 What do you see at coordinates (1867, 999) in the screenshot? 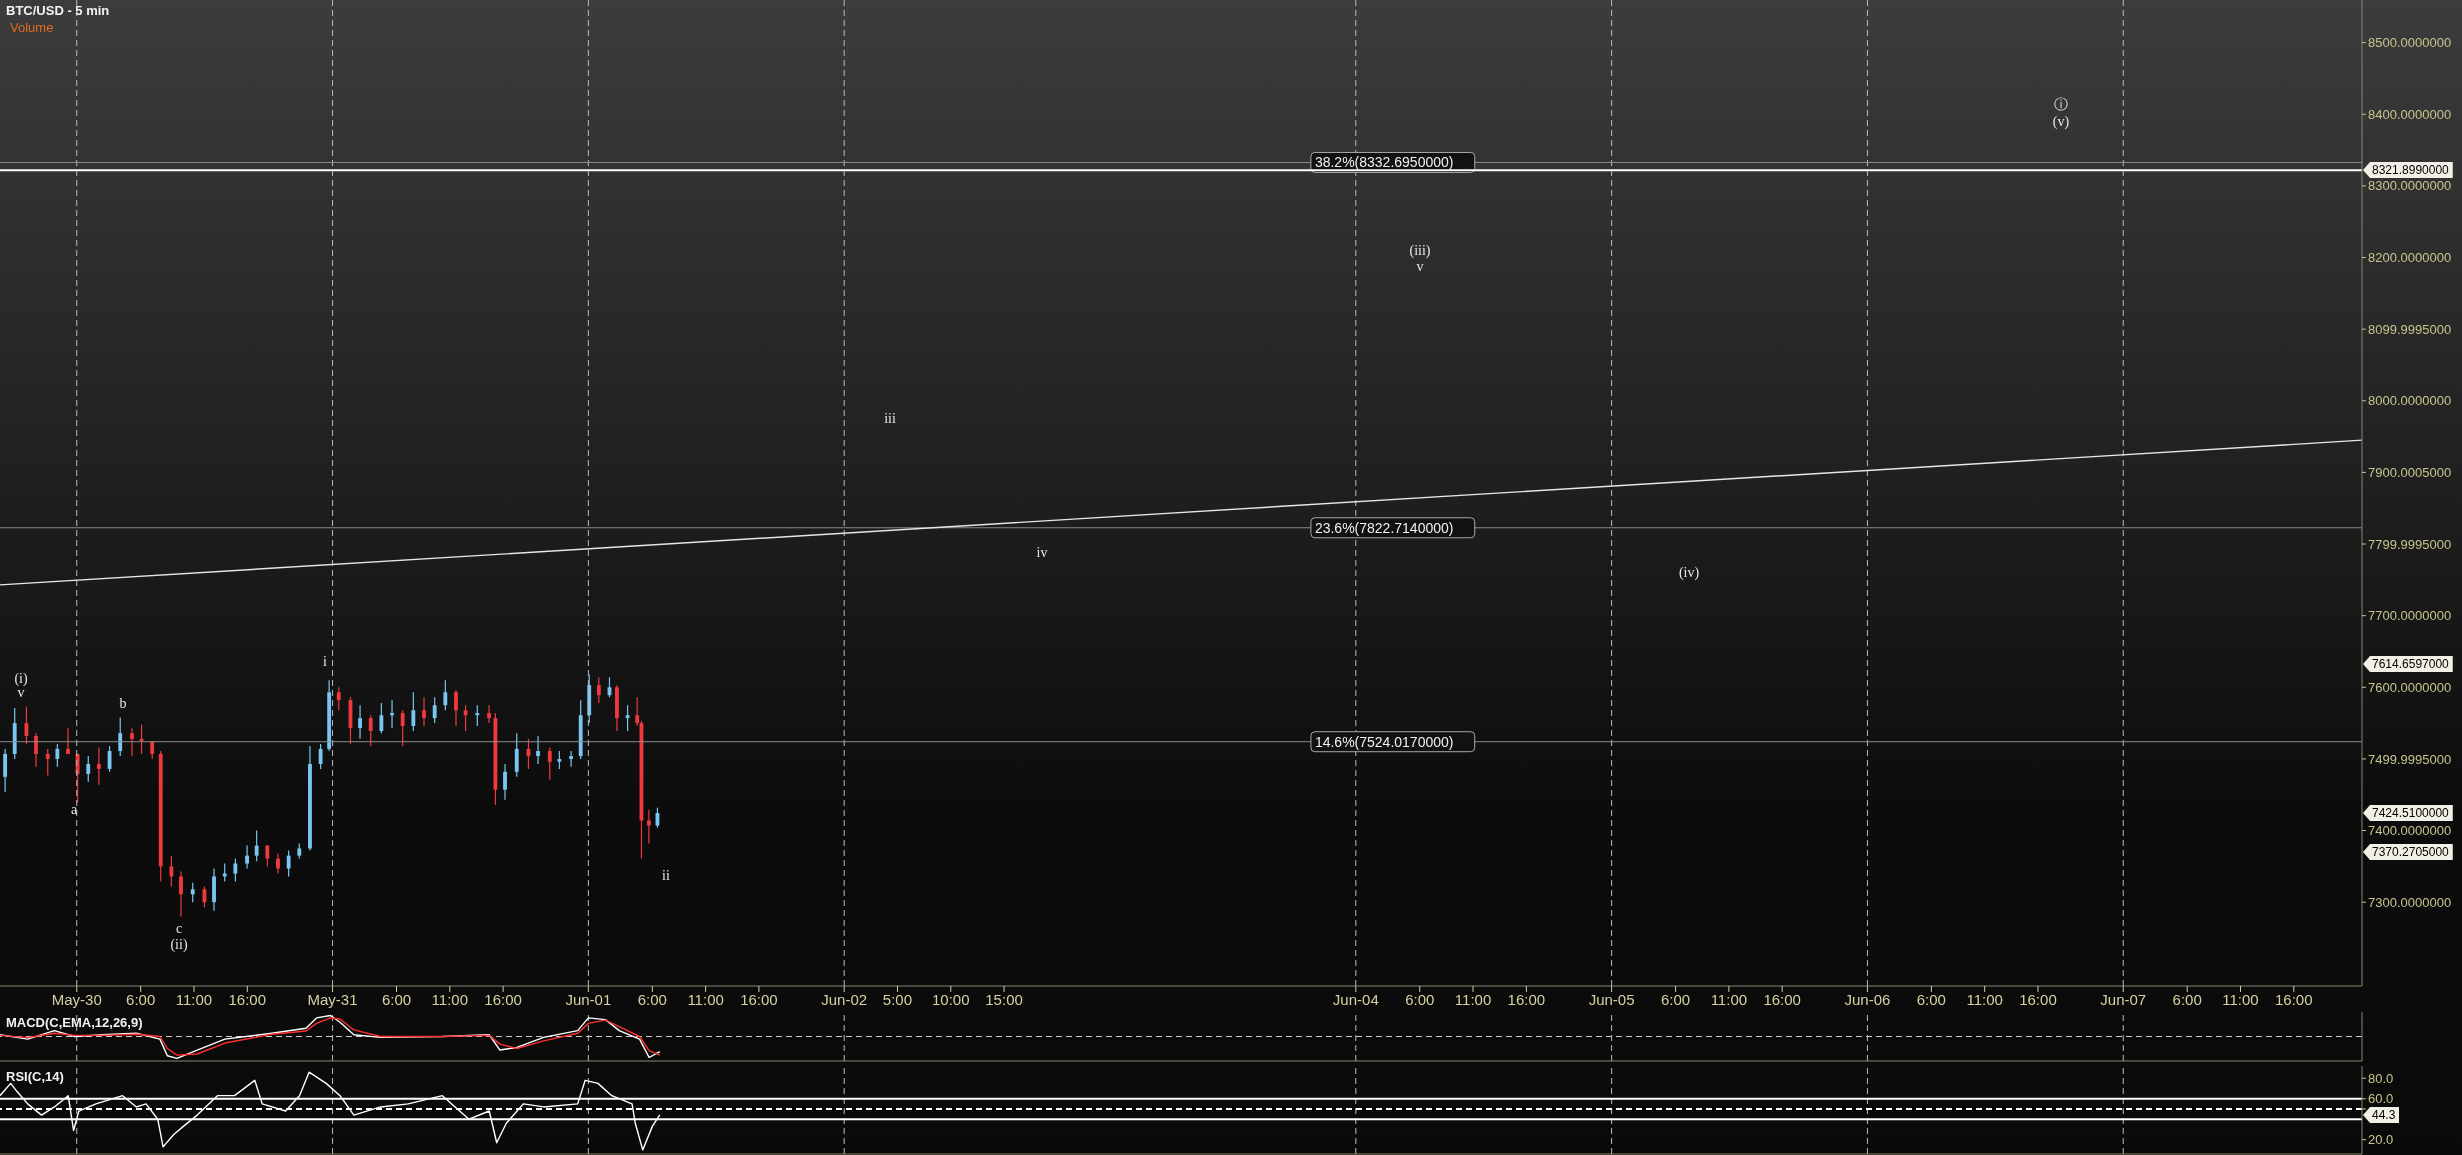
I see `x-tick-label: Jun-06` at bounding box center [1867, 999].